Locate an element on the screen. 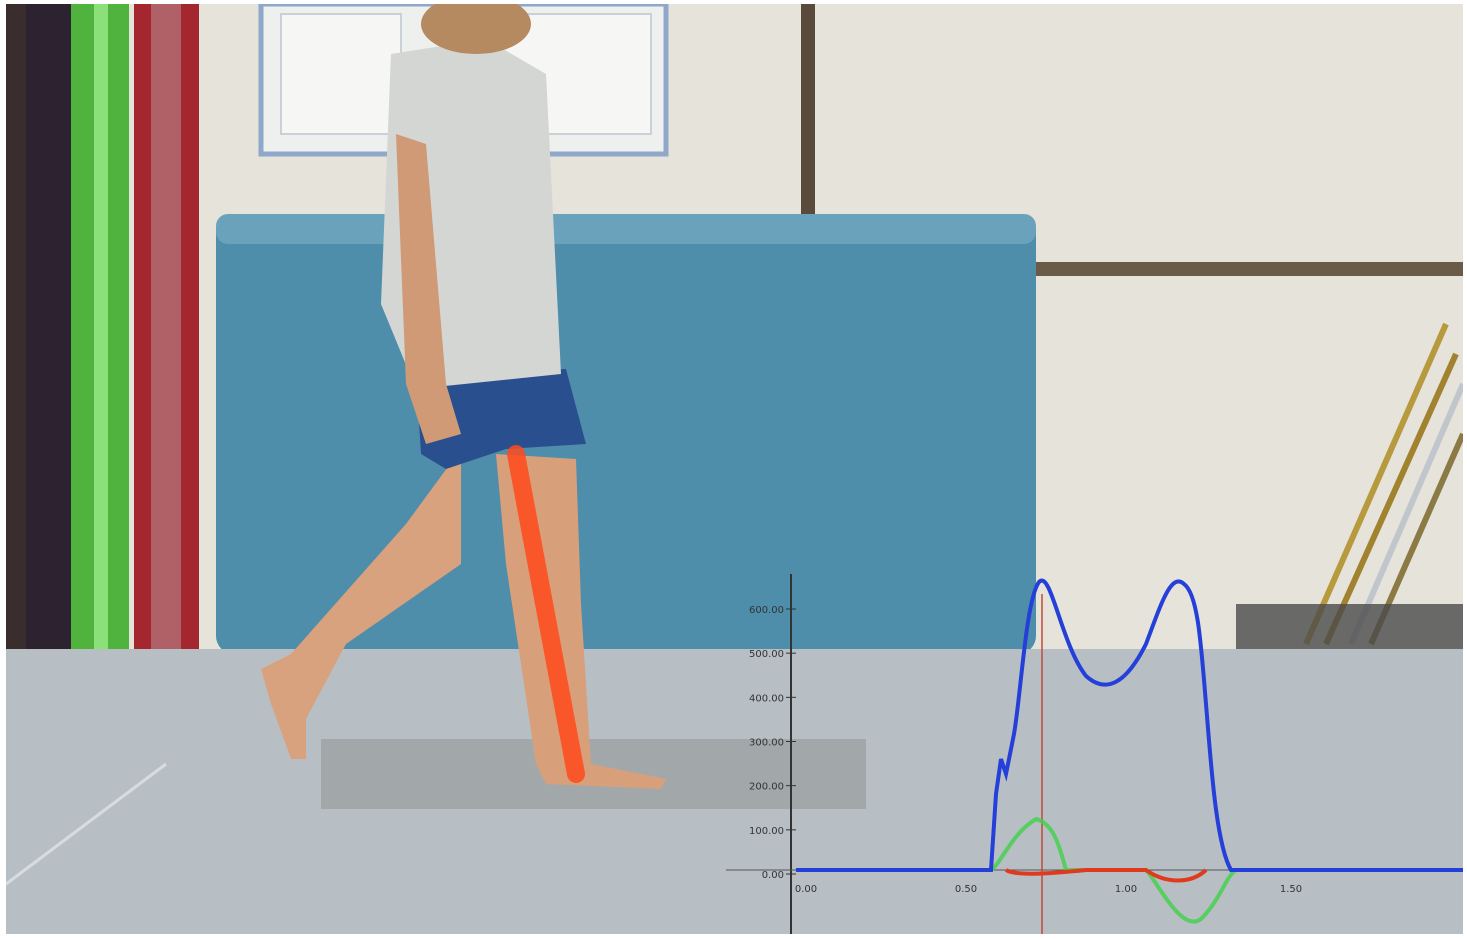 The width and height of the screenshot is (1467, 939). x-tick-label: 1.00 is located at coordinates (1126, 889).